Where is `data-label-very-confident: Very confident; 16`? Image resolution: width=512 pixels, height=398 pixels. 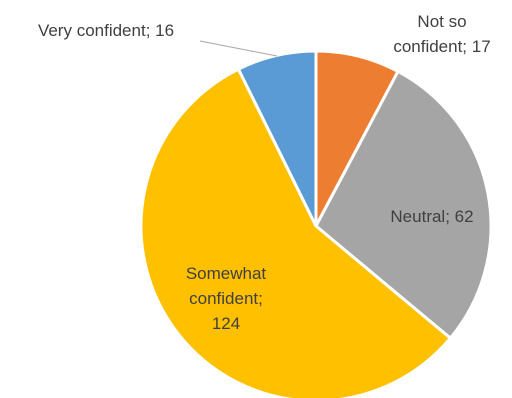
data-label-very-confident: Very confident; 16 is located at coordinates (106, 30).